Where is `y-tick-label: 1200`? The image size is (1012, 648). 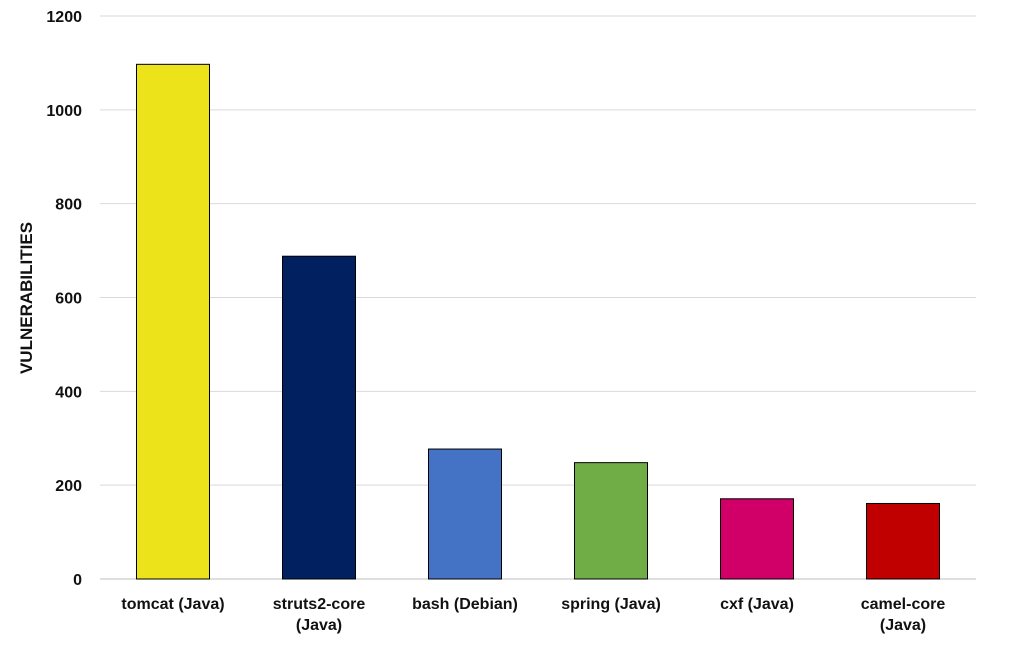
y-tick-label: 1200 is located at coordinates (64, 17).